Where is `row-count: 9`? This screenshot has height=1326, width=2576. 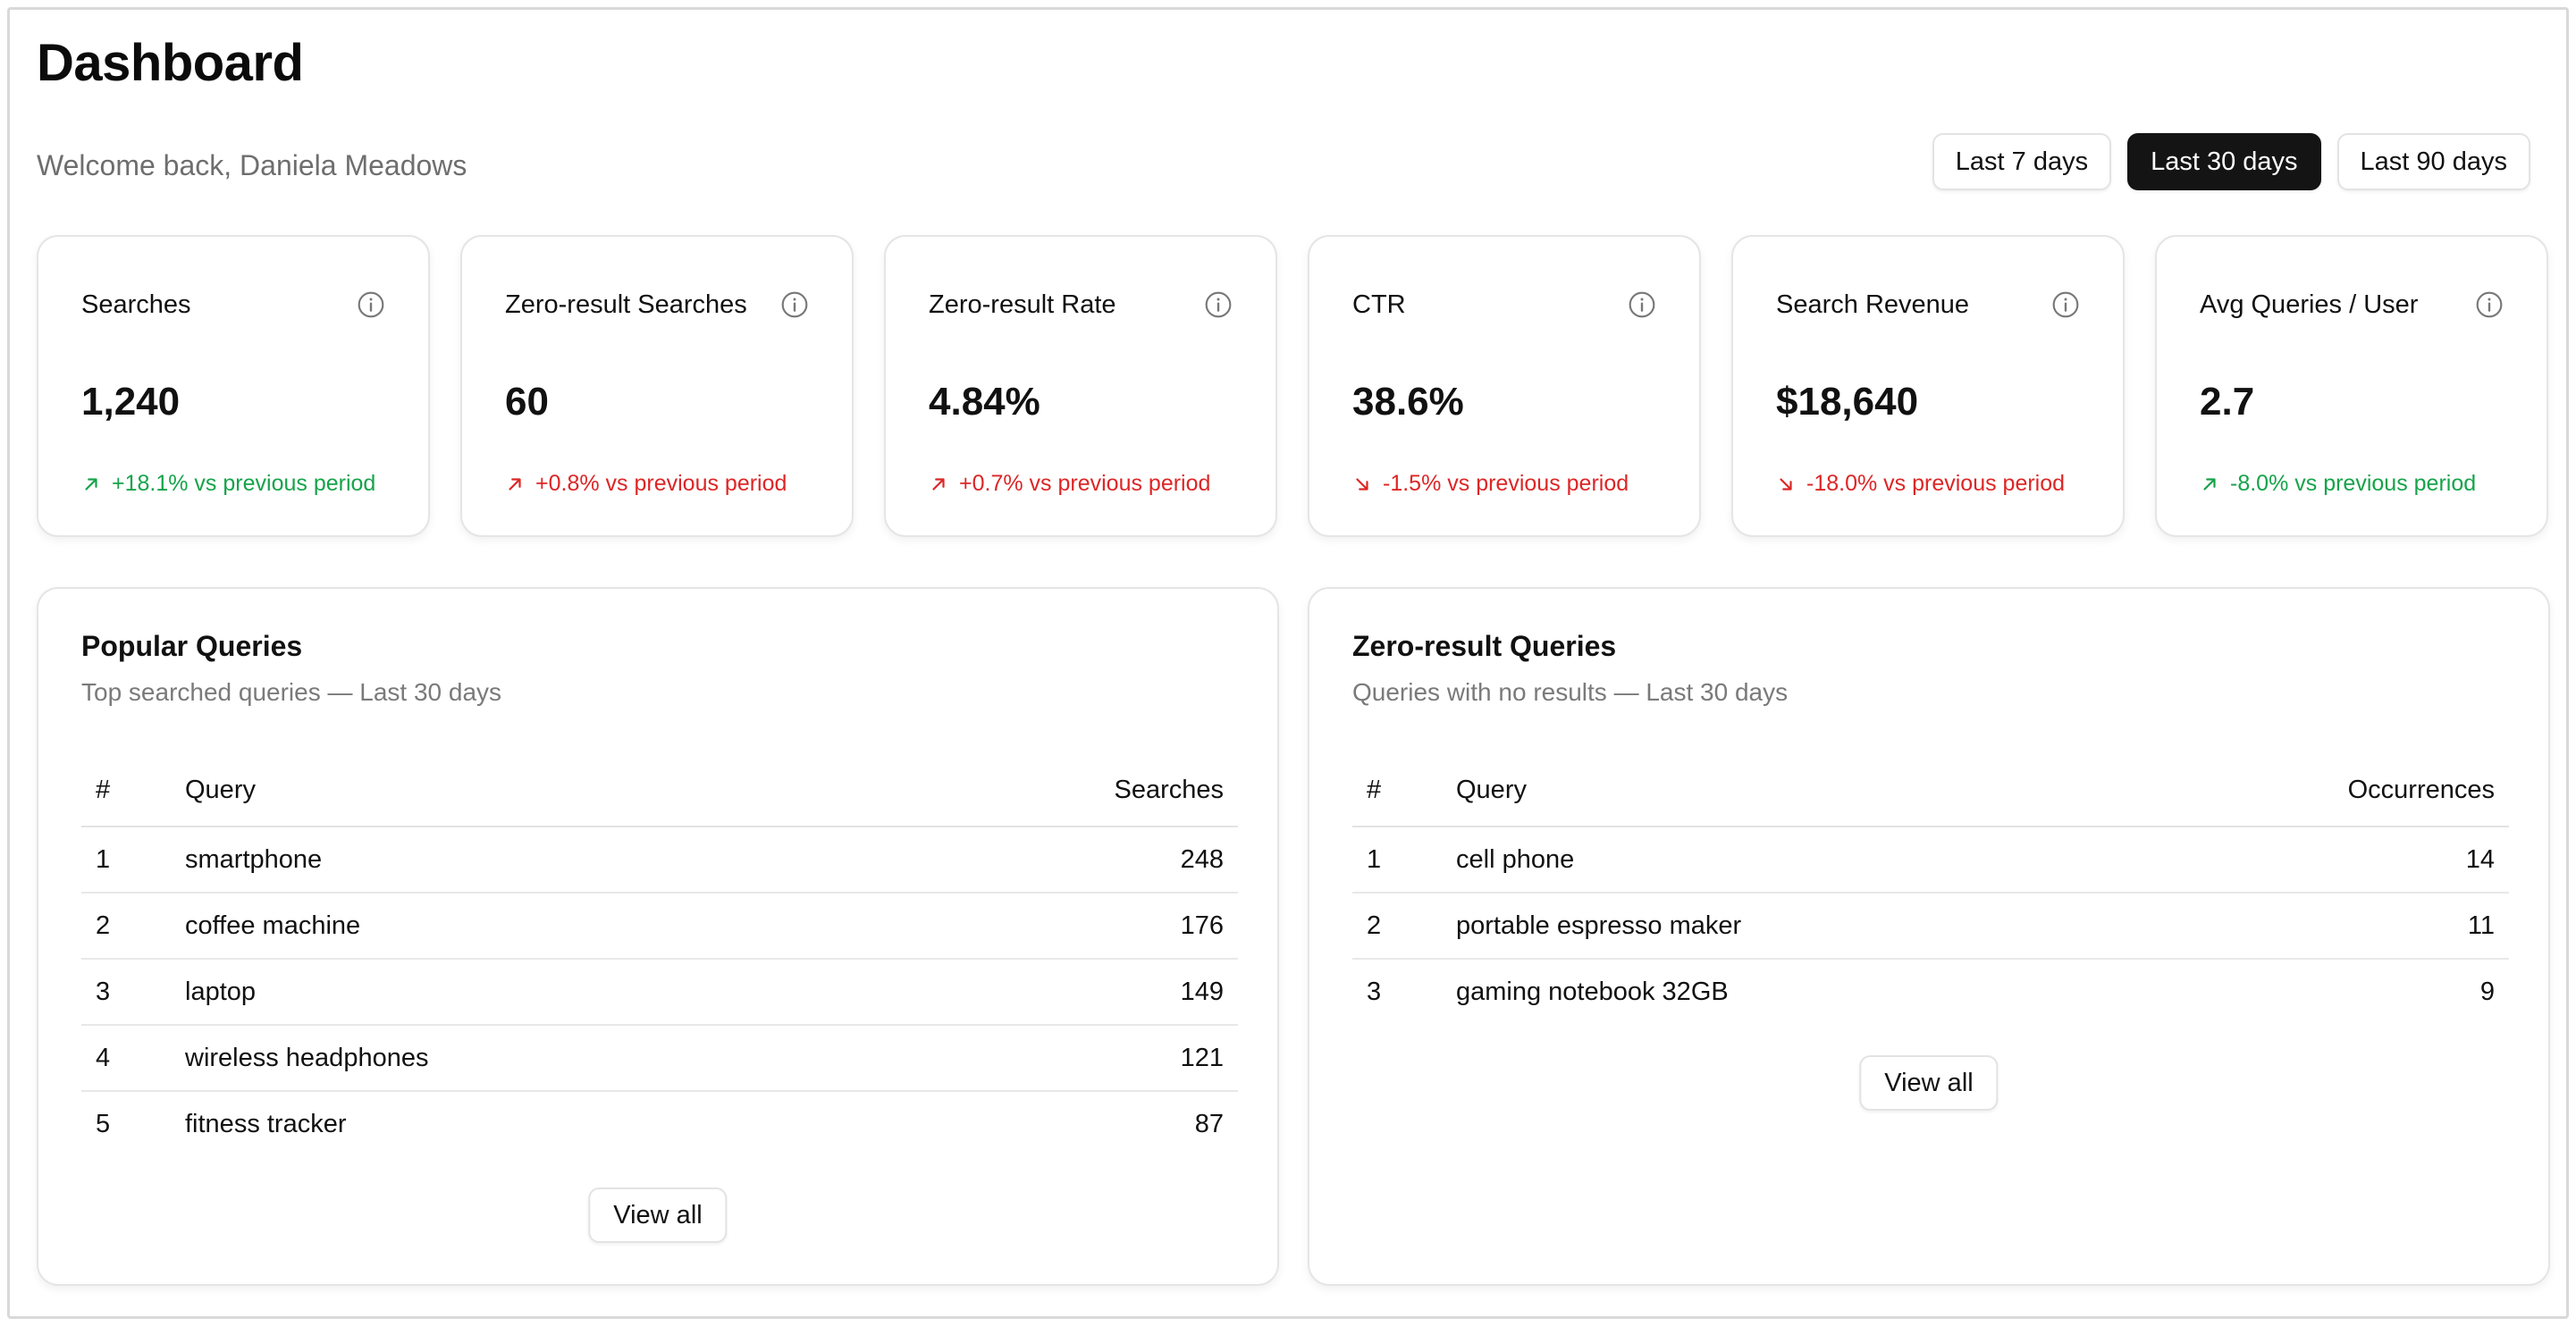
row-count: 9 is located at coordinates (2487, 992).